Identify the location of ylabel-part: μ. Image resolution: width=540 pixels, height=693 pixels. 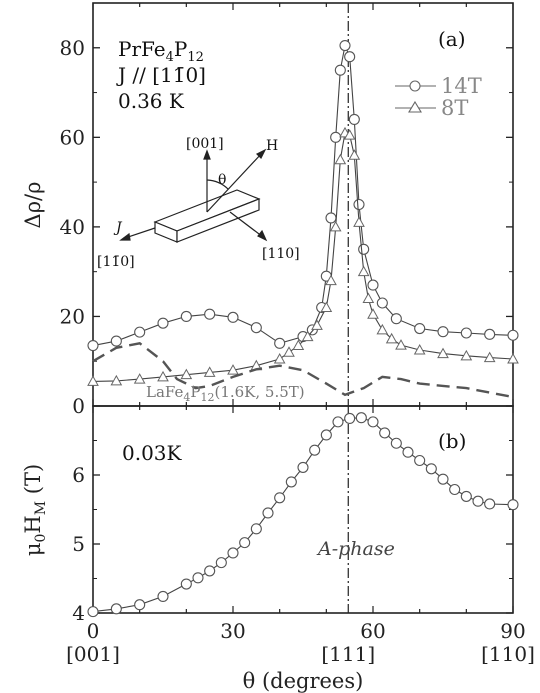
(33, 550).